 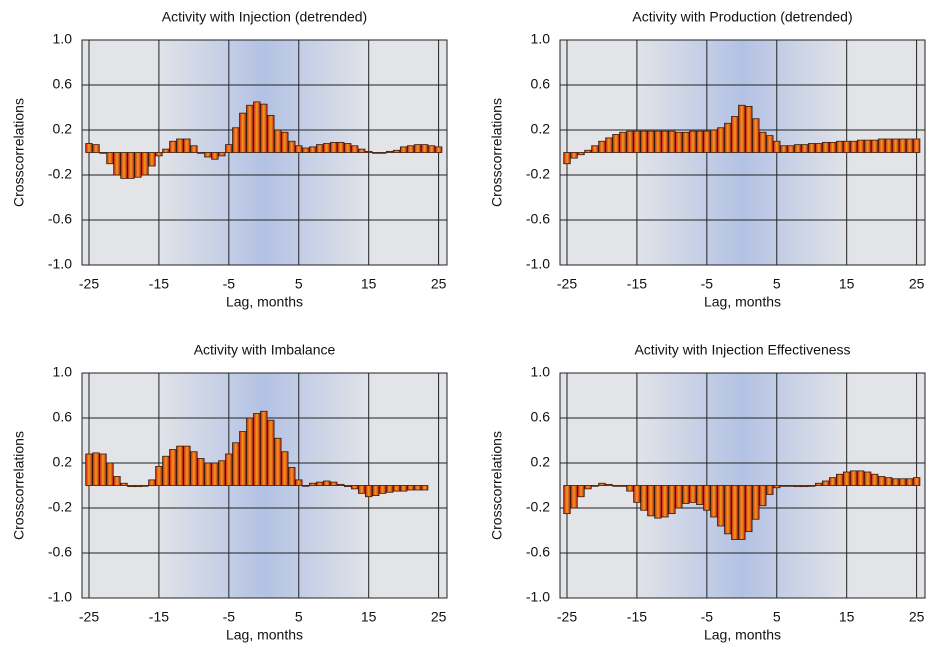 What do you see at coordinates (63, 462) in the screenshot?
I see `y-tick-label: 0.2` at bounding box center [63, 462].